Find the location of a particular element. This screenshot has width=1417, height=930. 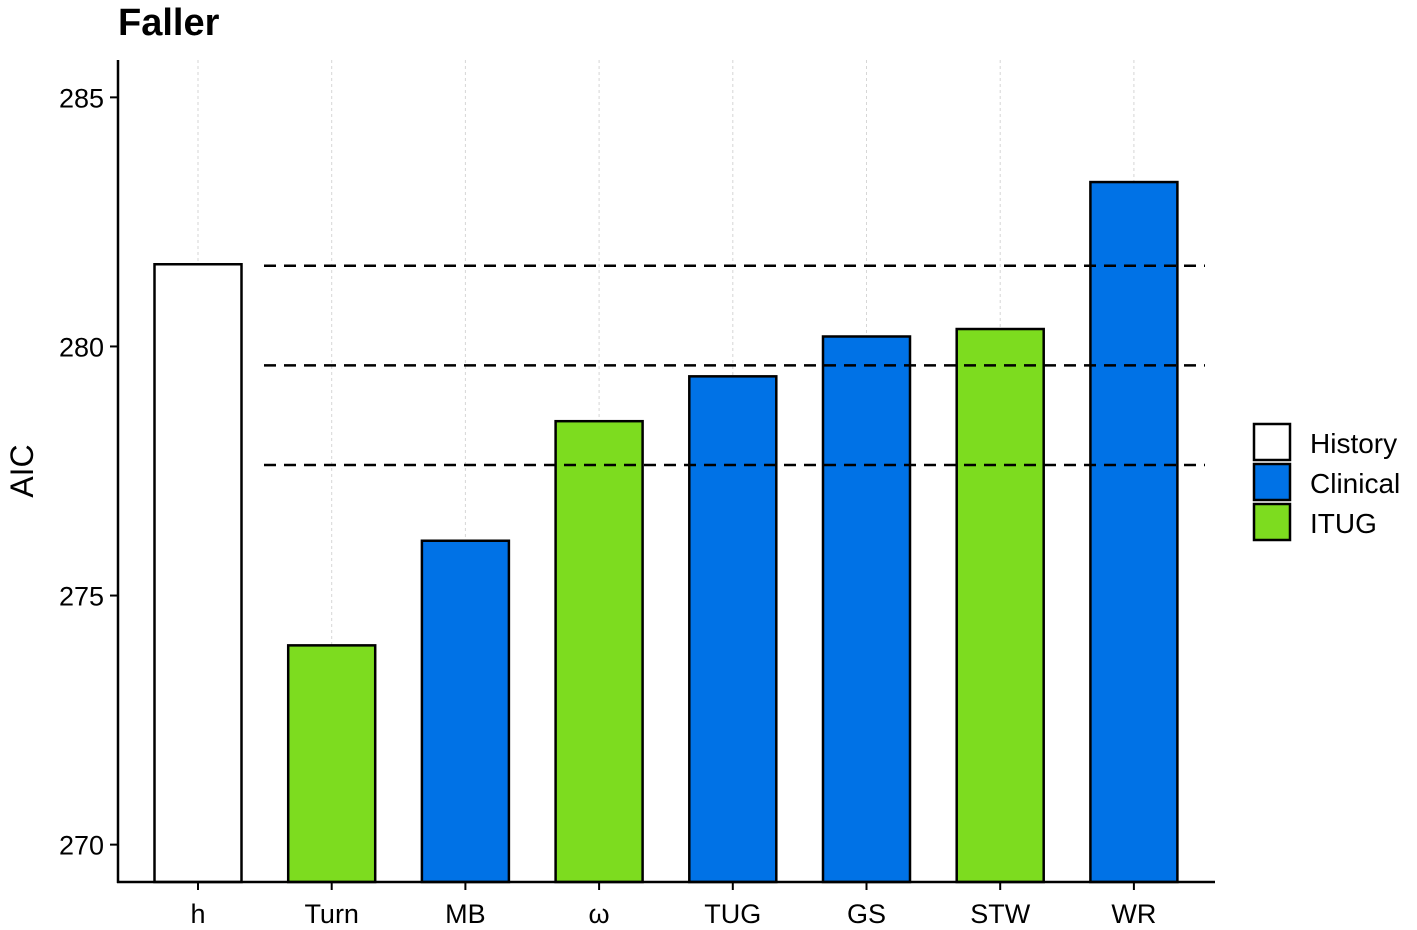

y-tick-label: 285 is located at coordinates (81, 98).